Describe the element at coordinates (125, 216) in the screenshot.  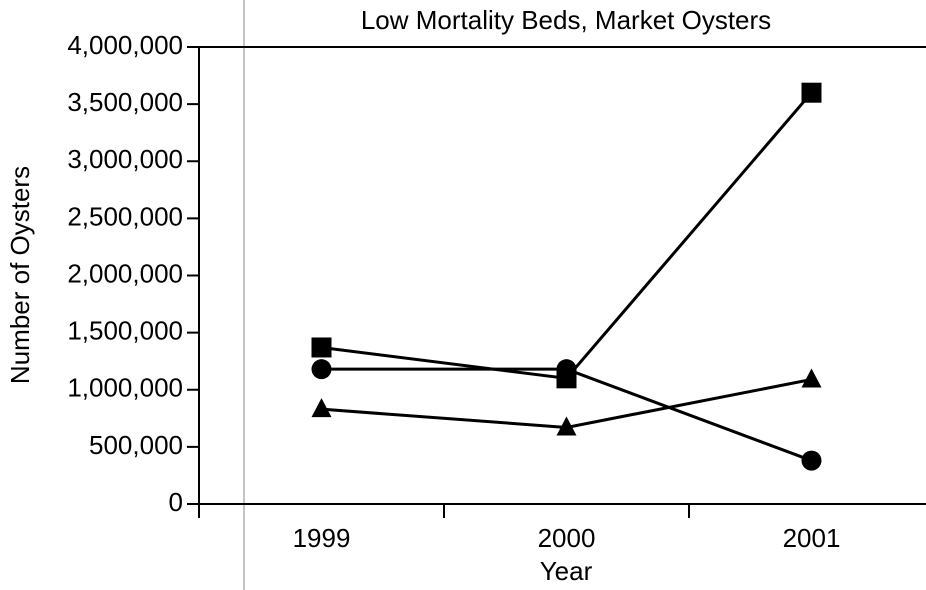
I see `y-tick-label: 2,500,000` at that location.